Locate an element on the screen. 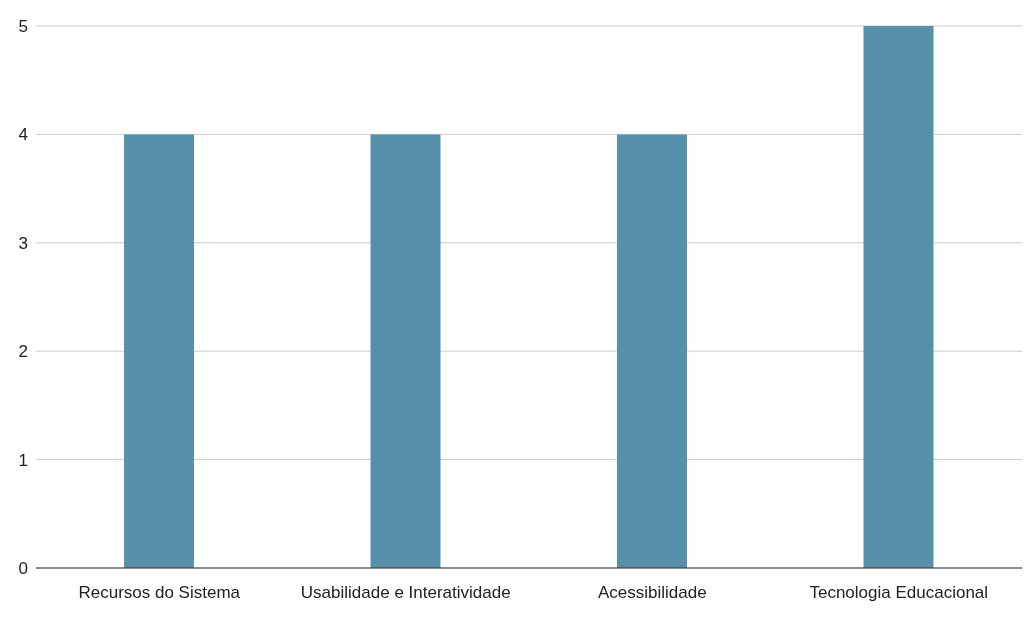 The image size is (1030, 637). y-tick-label: 1 is located at coordinates (23, 460).